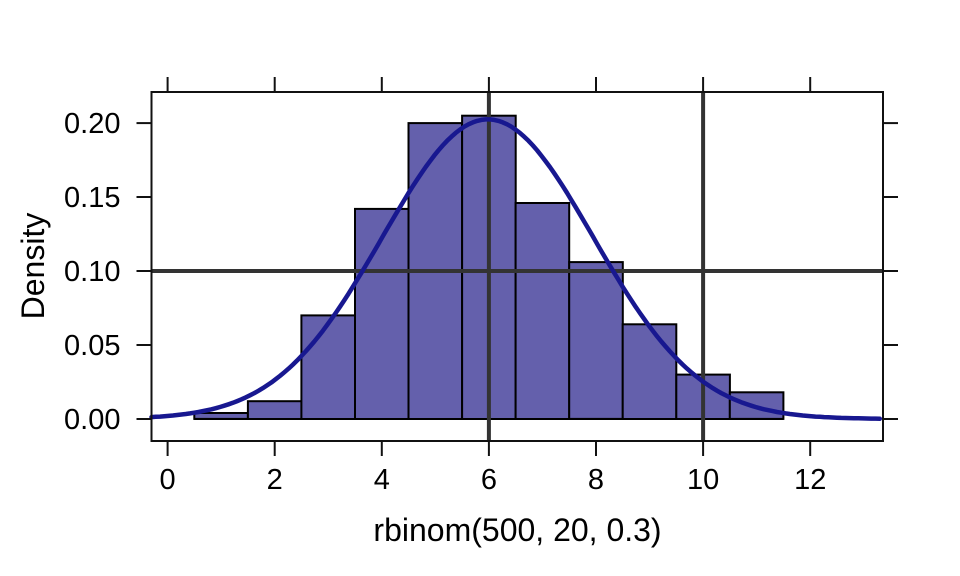  Describe the element at coordinates (489, 480) in the screenshot. I see `x-tick-label: 6` at that location.